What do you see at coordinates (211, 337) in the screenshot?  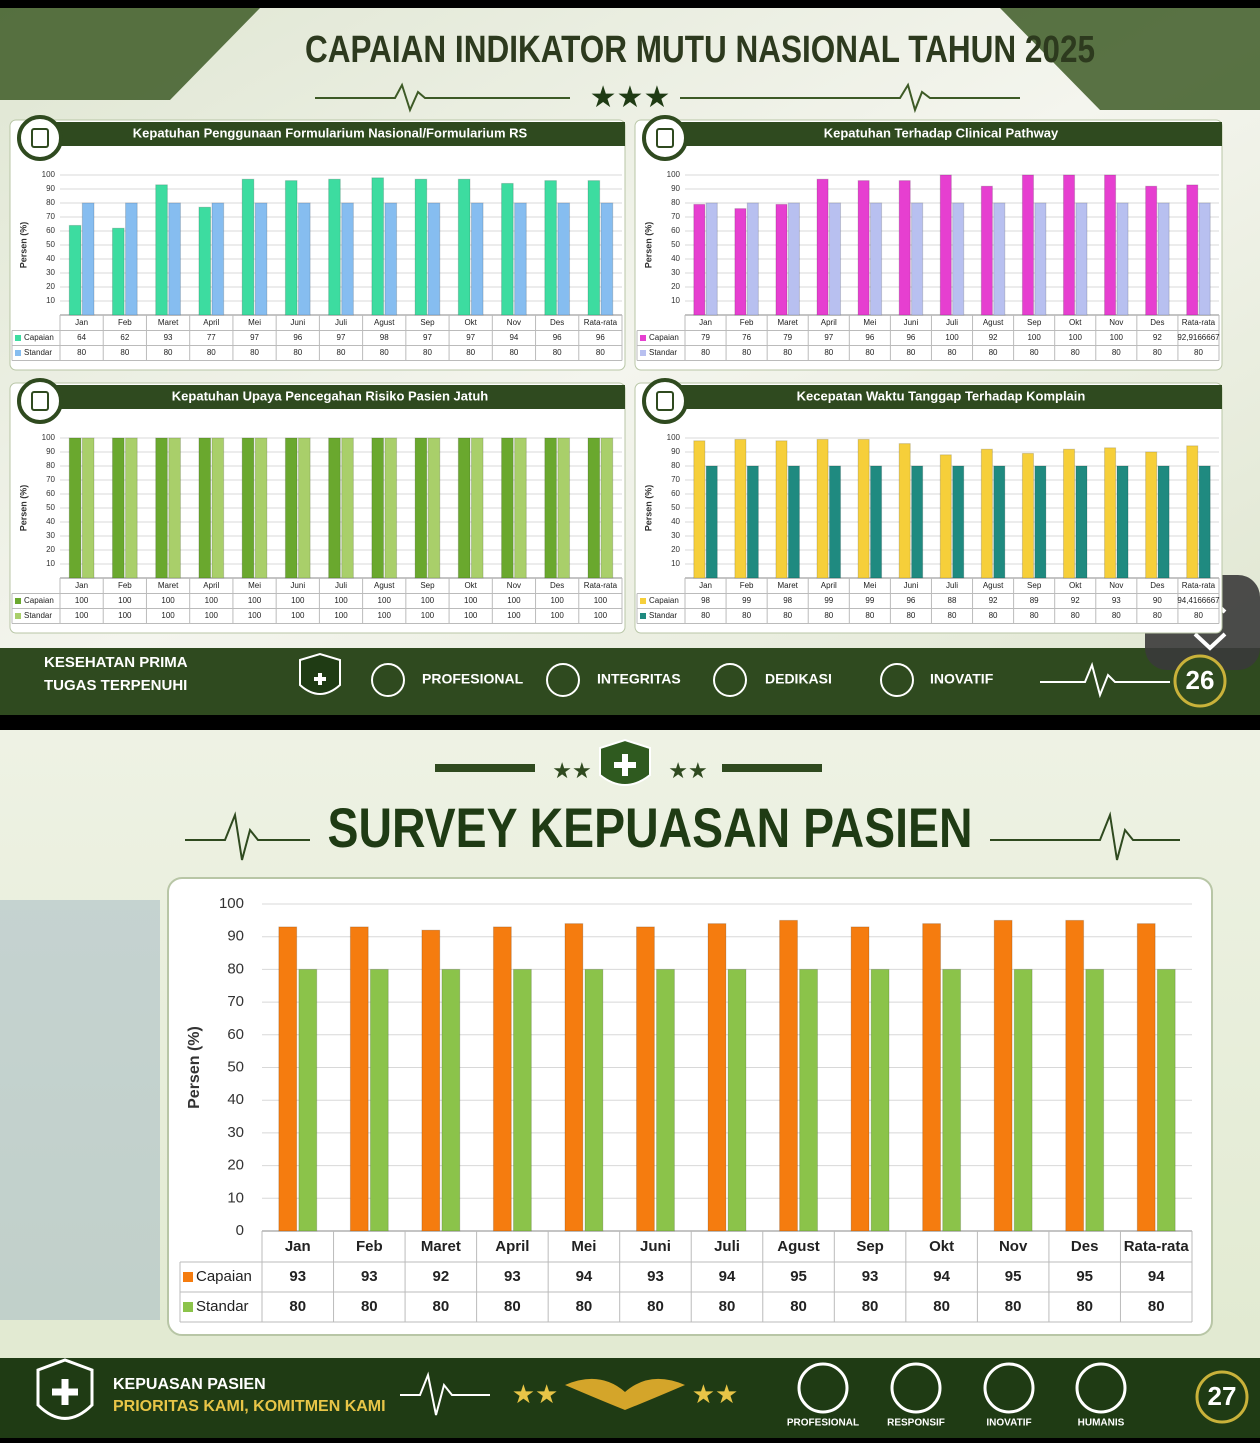 I see `table-value: 77` at bounding box center [211, 337].